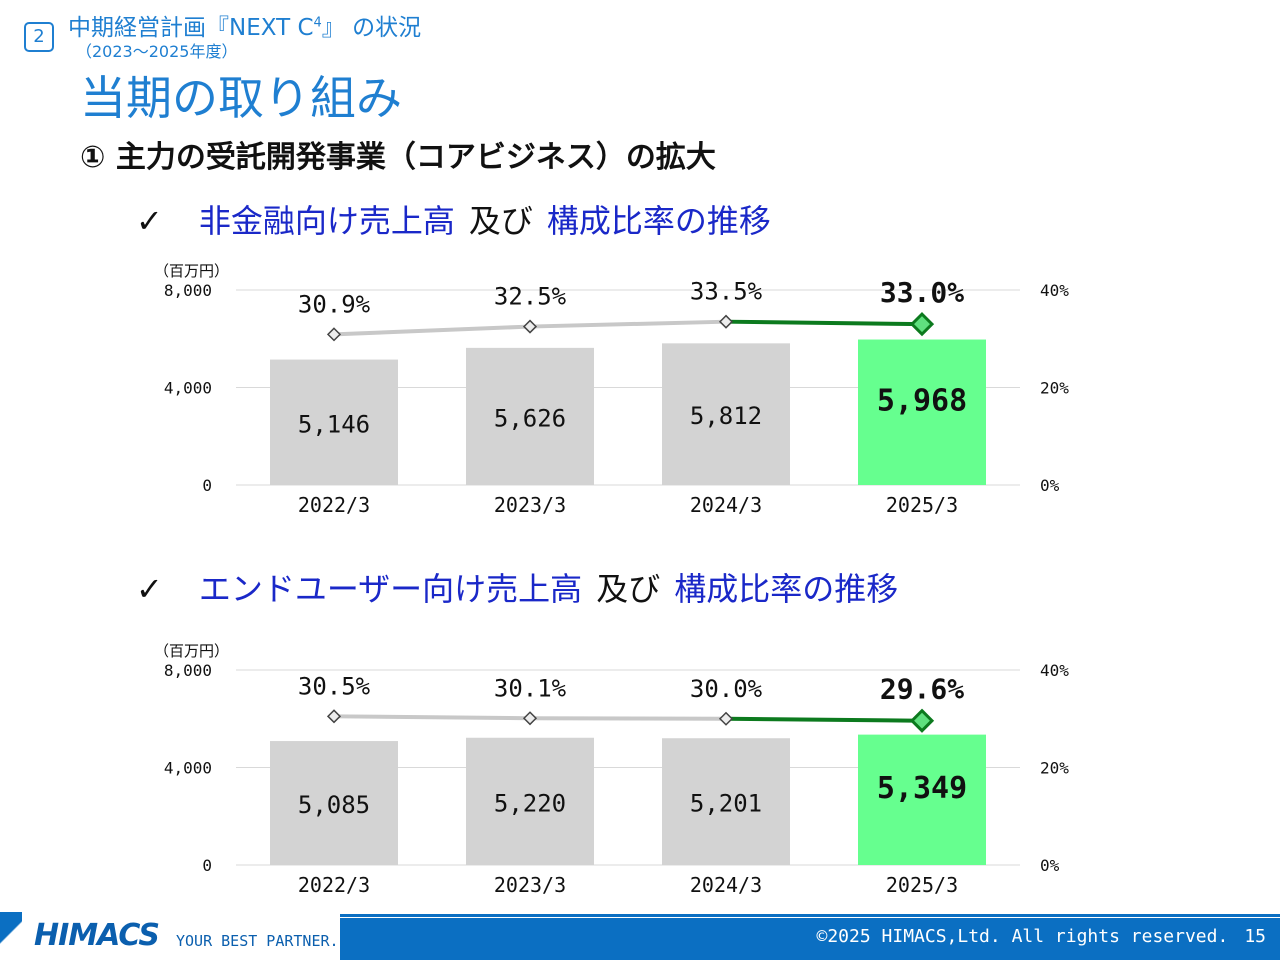 Image resolution: width=1280 pixels, height=960 pixels. What do you see at coordinates (530, 297) in the screenshot?
I see `percent-label: 32.5%` at bounding box center [530, 297].